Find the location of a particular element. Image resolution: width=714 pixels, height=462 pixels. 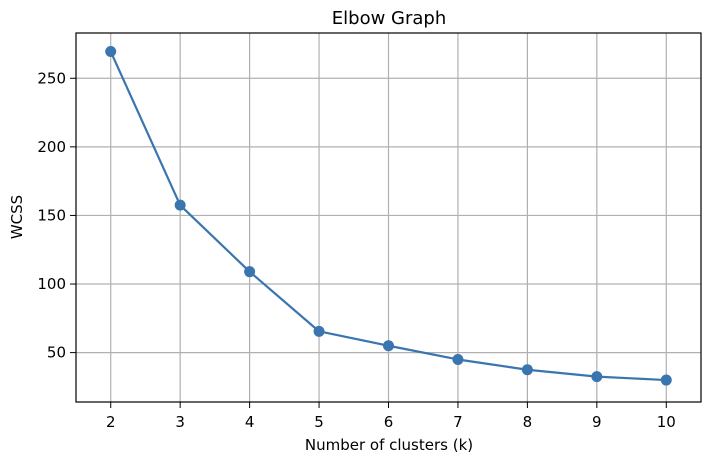

x-tick-label: 10 is located at coordinates (666, 422).